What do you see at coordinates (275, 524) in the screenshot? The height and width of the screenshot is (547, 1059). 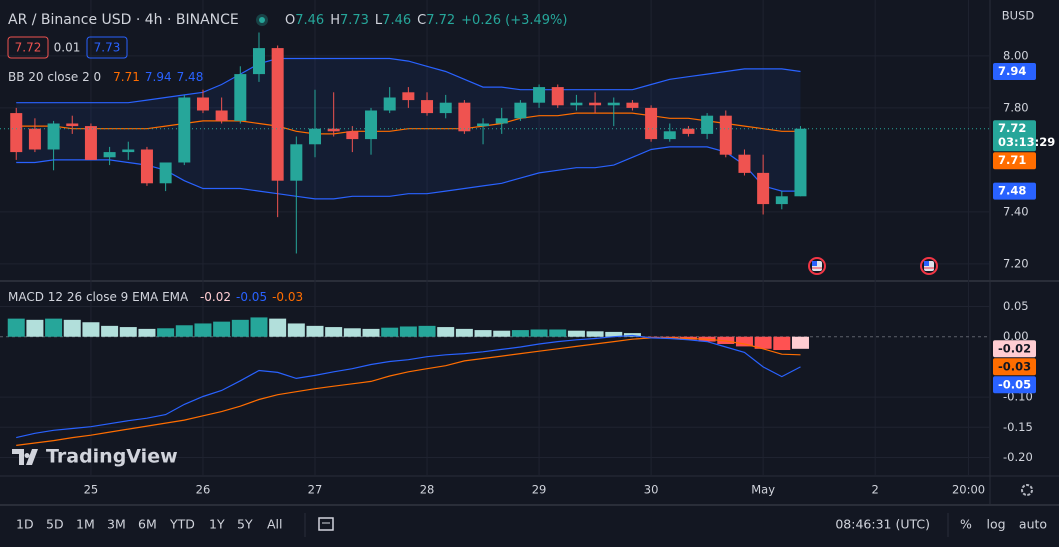 I see `range-button: All` at bounding box center [275, 524].